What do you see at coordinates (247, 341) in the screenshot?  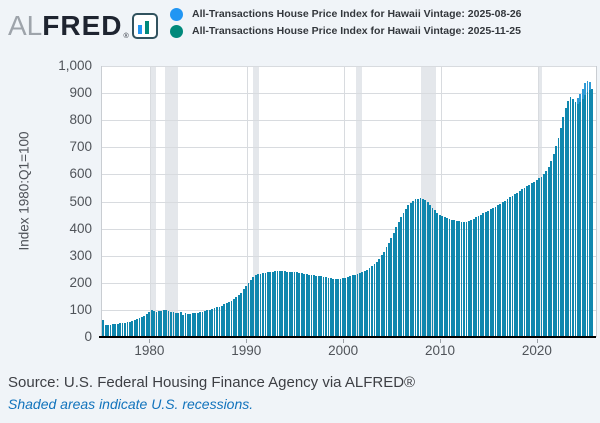 I see `x-tick-mark-1990` at bounding box center [247, 341].